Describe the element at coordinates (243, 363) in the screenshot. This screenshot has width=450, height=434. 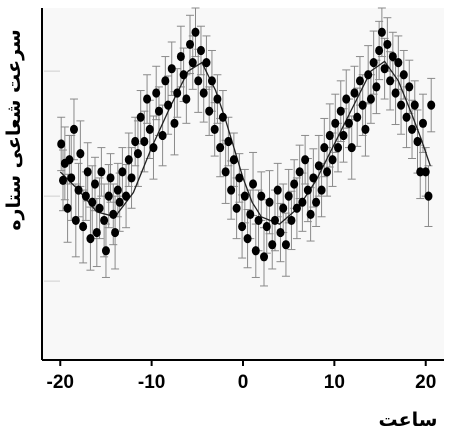
I see `x-ticks` at that location.